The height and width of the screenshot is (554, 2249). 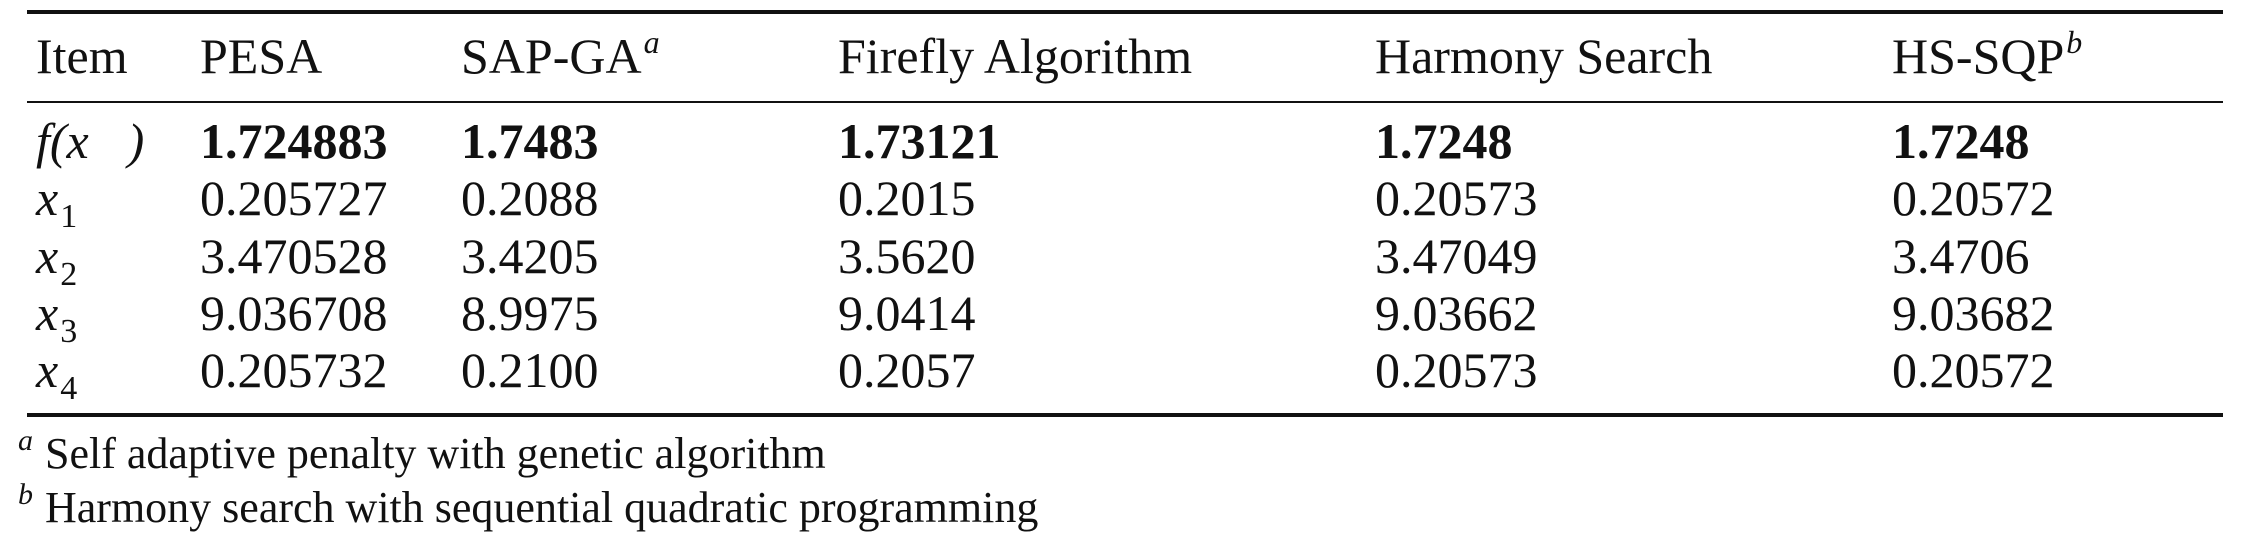 I want to click on header-sapga-label: SAP-GA, so click(x=551, y=56).